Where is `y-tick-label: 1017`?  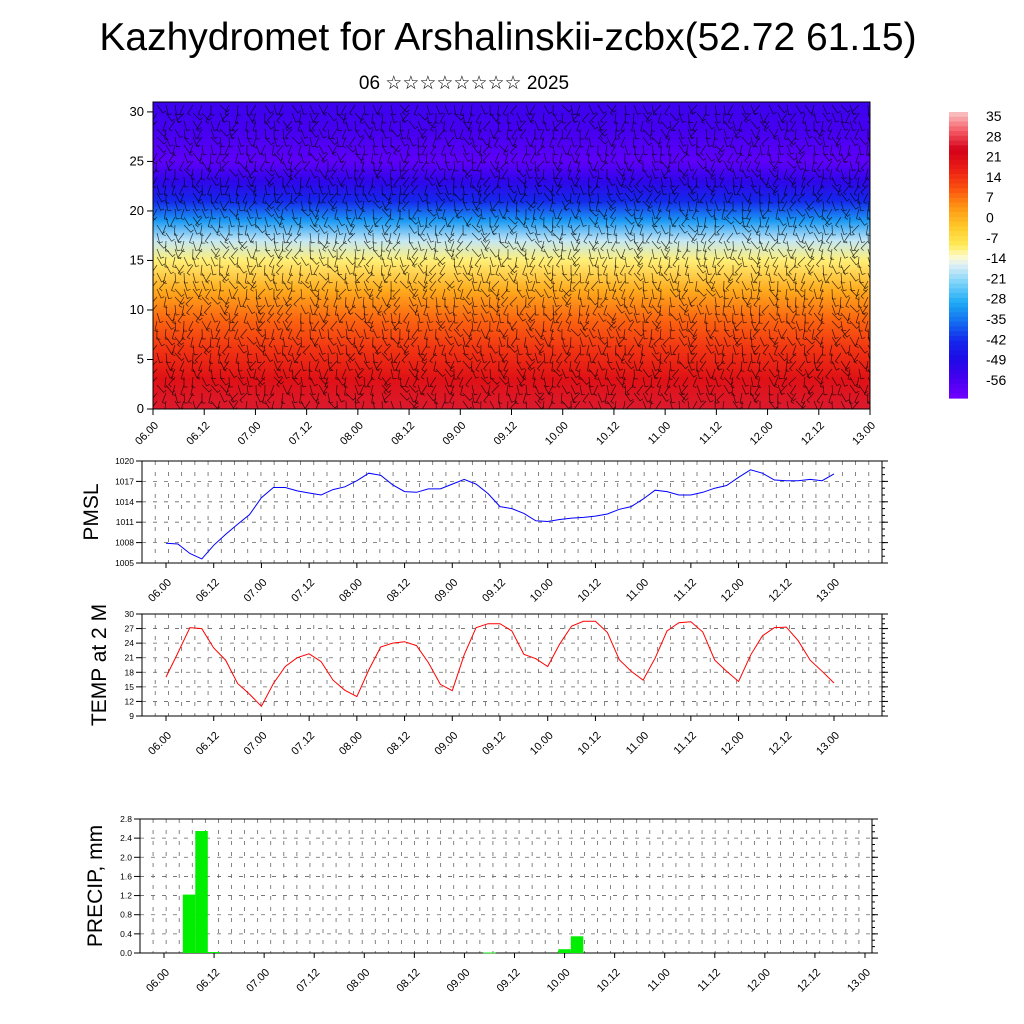
y-tick-label: 1017 is located at coordinates (124, 481).